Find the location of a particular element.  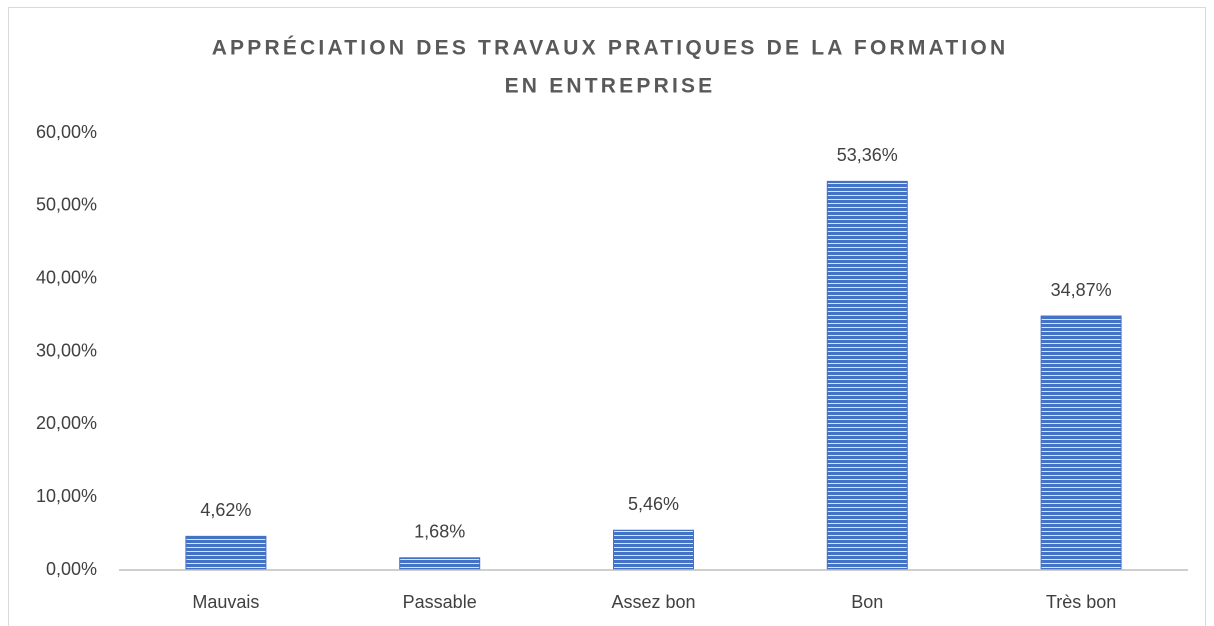

data-label: 34,87% is located at coordinates (1081, 290).